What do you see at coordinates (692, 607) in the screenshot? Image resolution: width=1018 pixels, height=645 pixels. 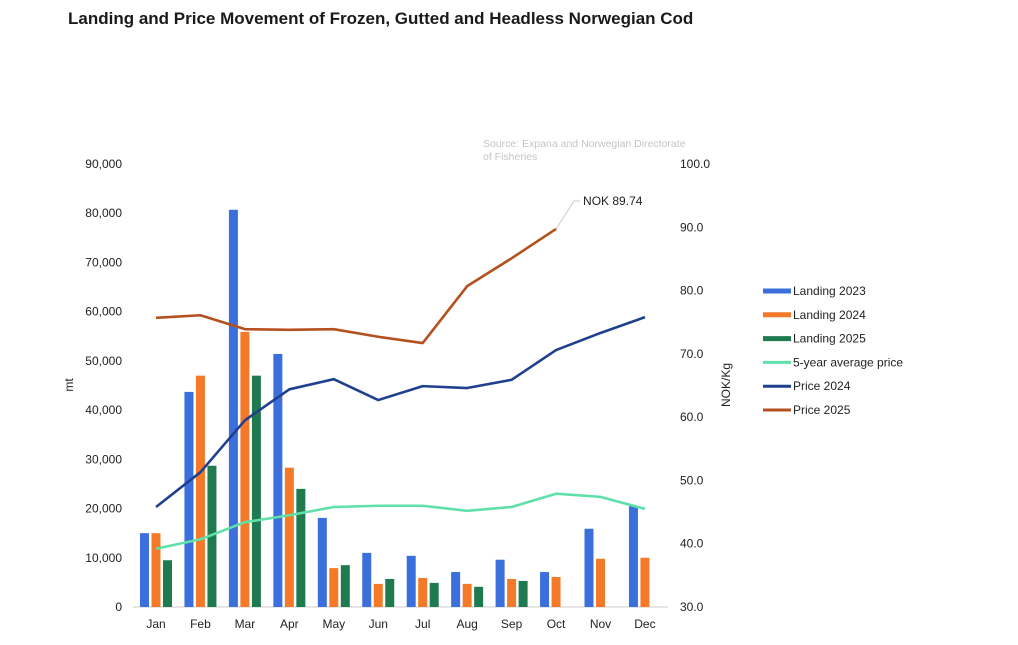 I see `right-tick-label: 30.0` at bounding box center [692, 607].